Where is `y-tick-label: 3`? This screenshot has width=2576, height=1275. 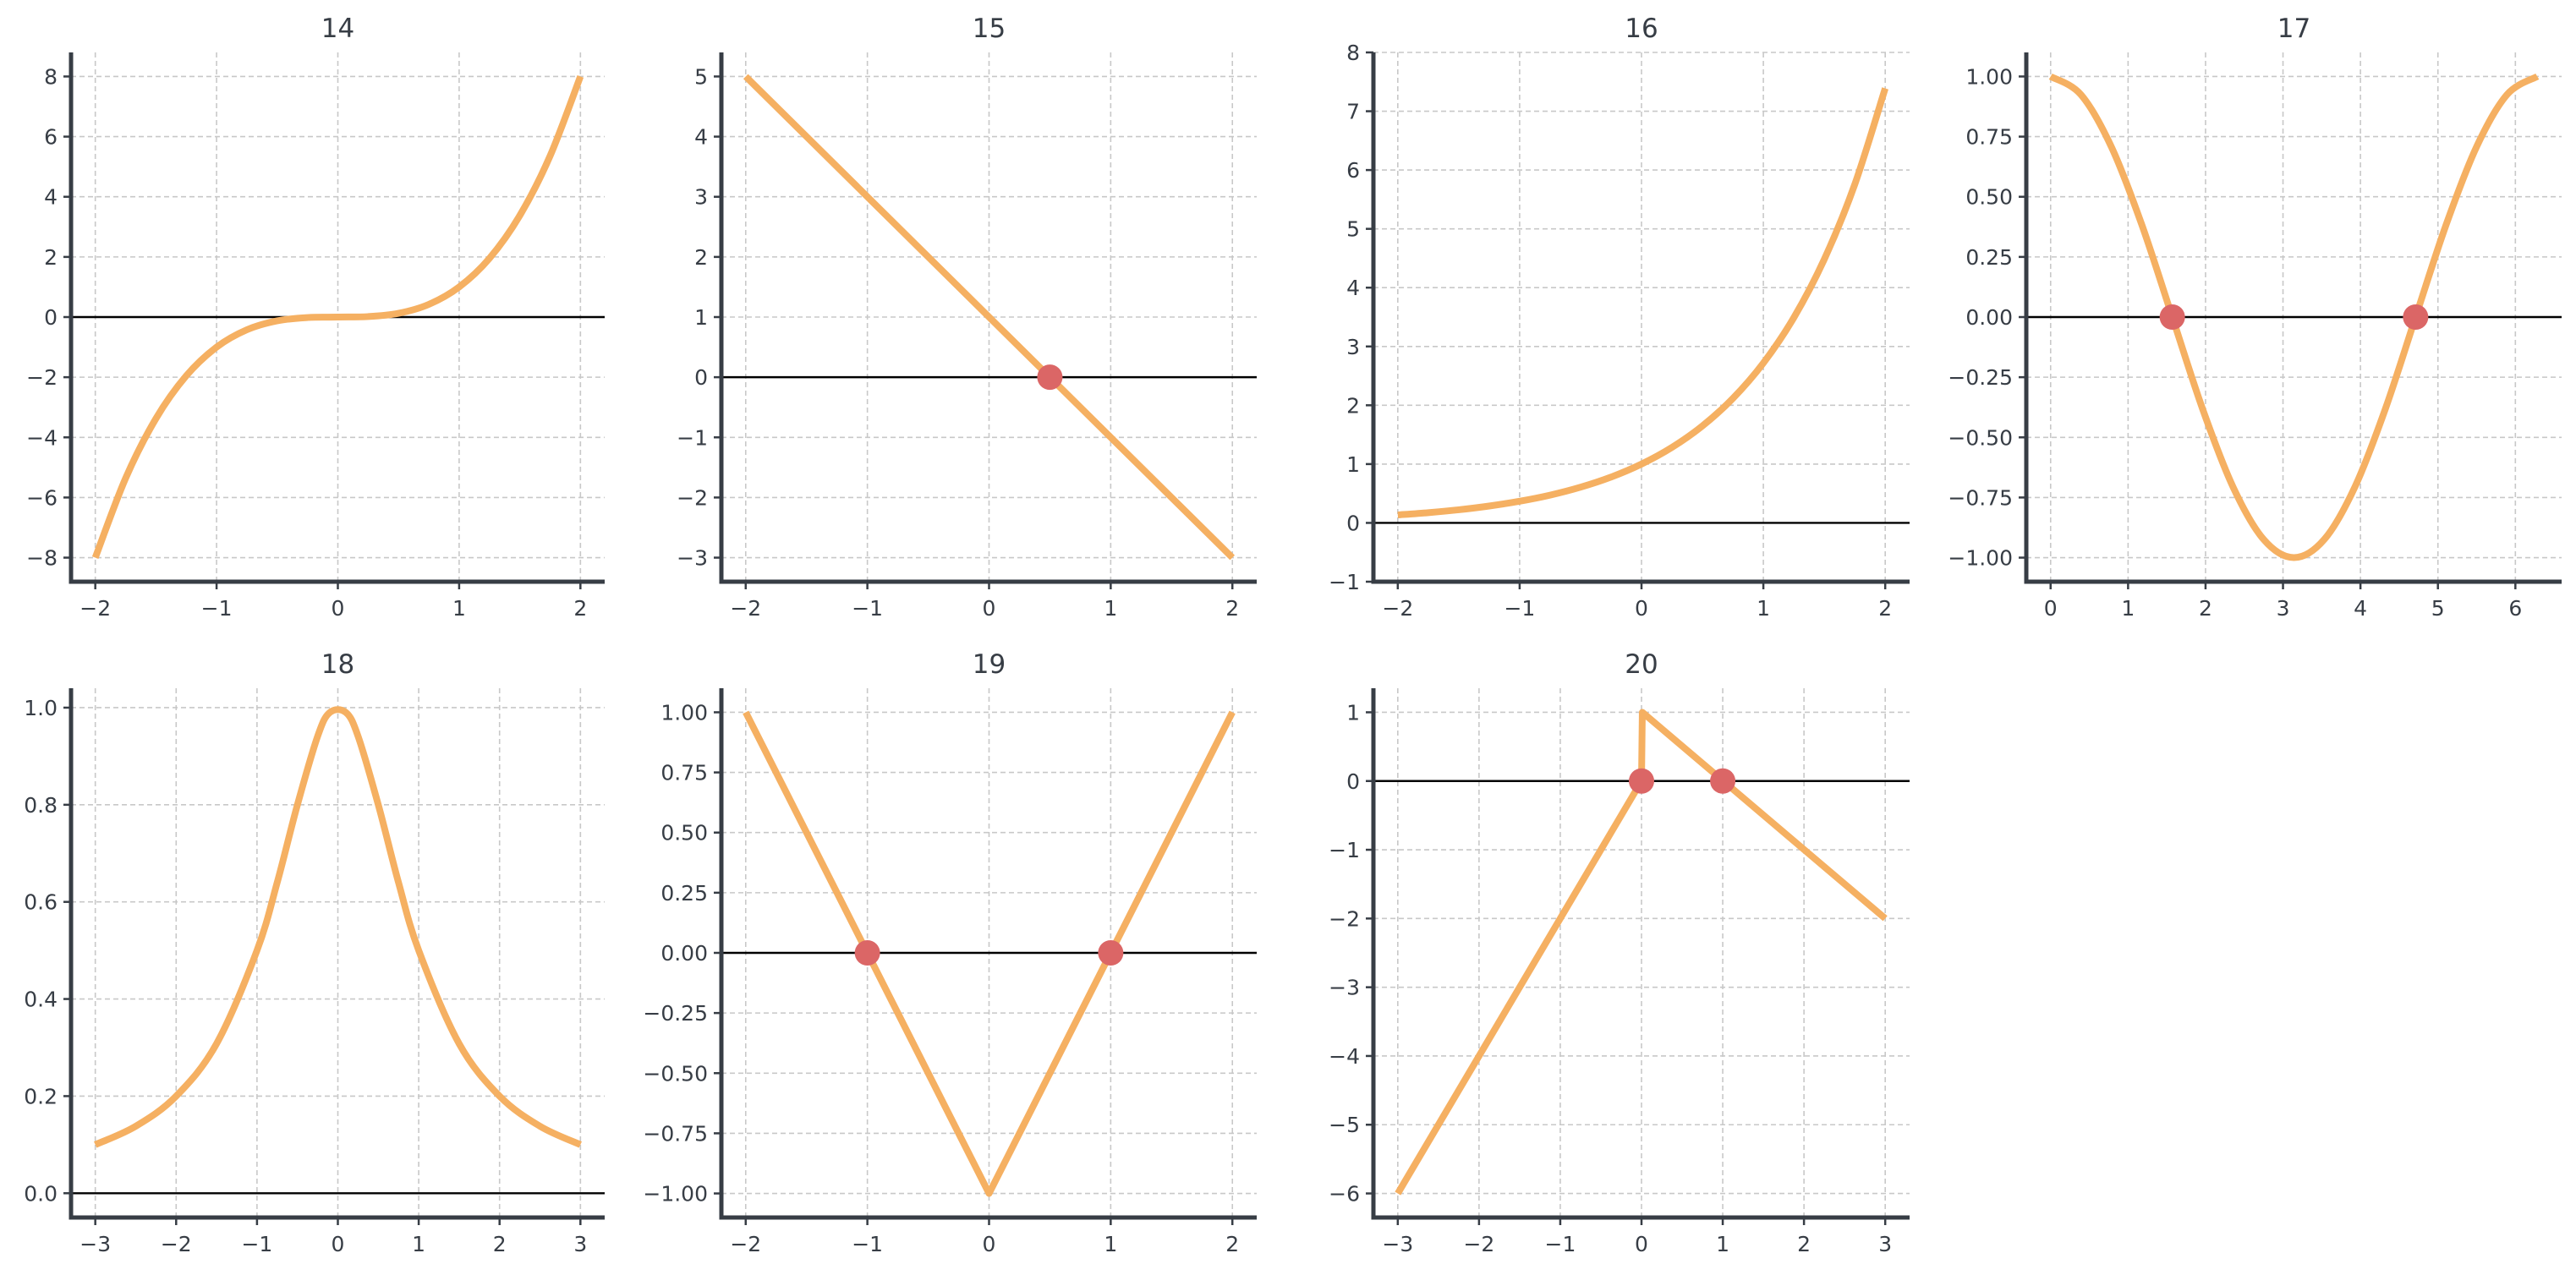
y-tick-label: 3 is located at coordinates (1353, 347).